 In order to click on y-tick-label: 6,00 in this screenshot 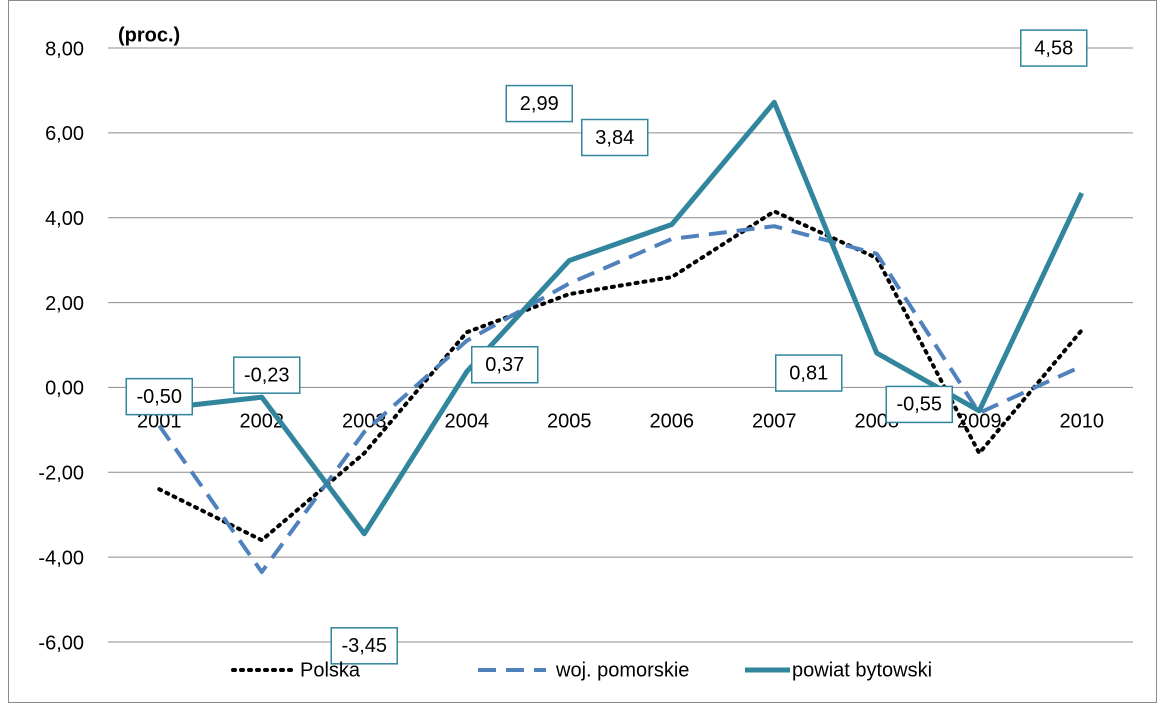, I will do `click(64, 134)`.